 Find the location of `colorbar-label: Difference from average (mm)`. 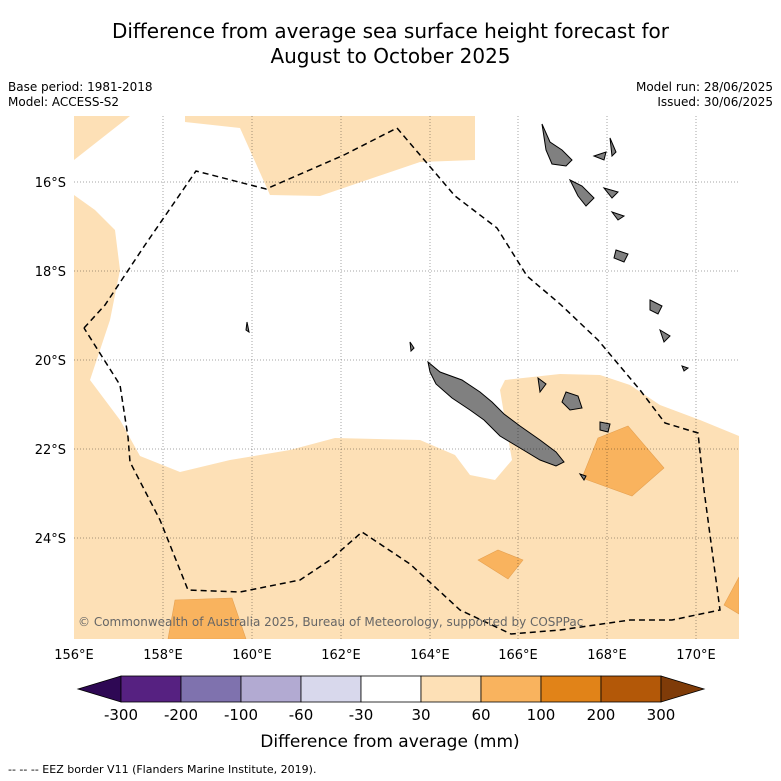

colorbar-label: Difference from average (mm) is located at coordinates (389, 742).